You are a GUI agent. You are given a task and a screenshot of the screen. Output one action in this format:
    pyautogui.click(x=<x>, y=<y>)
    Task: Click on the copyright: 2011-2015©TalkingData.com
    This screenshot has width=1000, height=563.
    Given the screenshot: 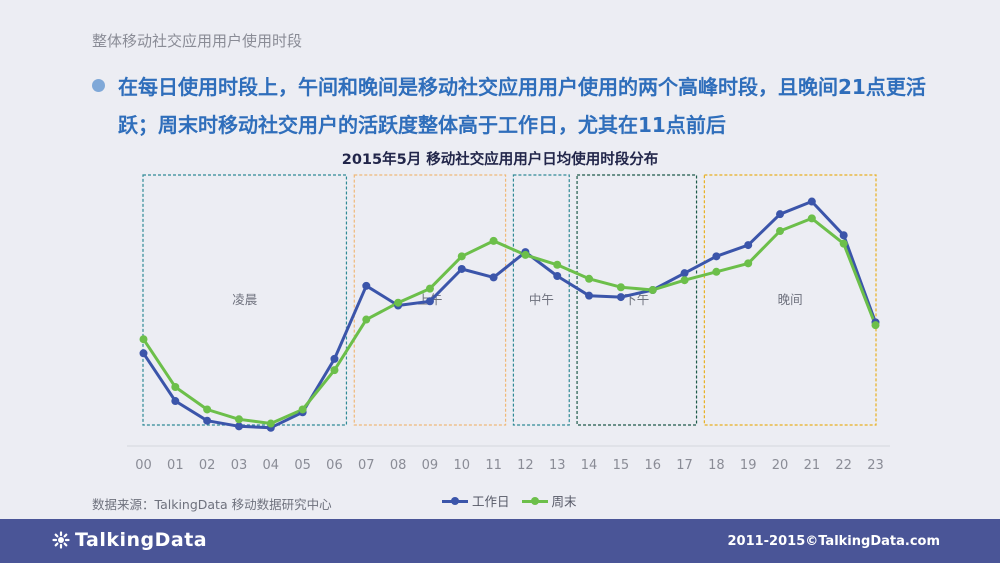 What is the action you would take?
    pyautogui.click(x=833, y=541)
    